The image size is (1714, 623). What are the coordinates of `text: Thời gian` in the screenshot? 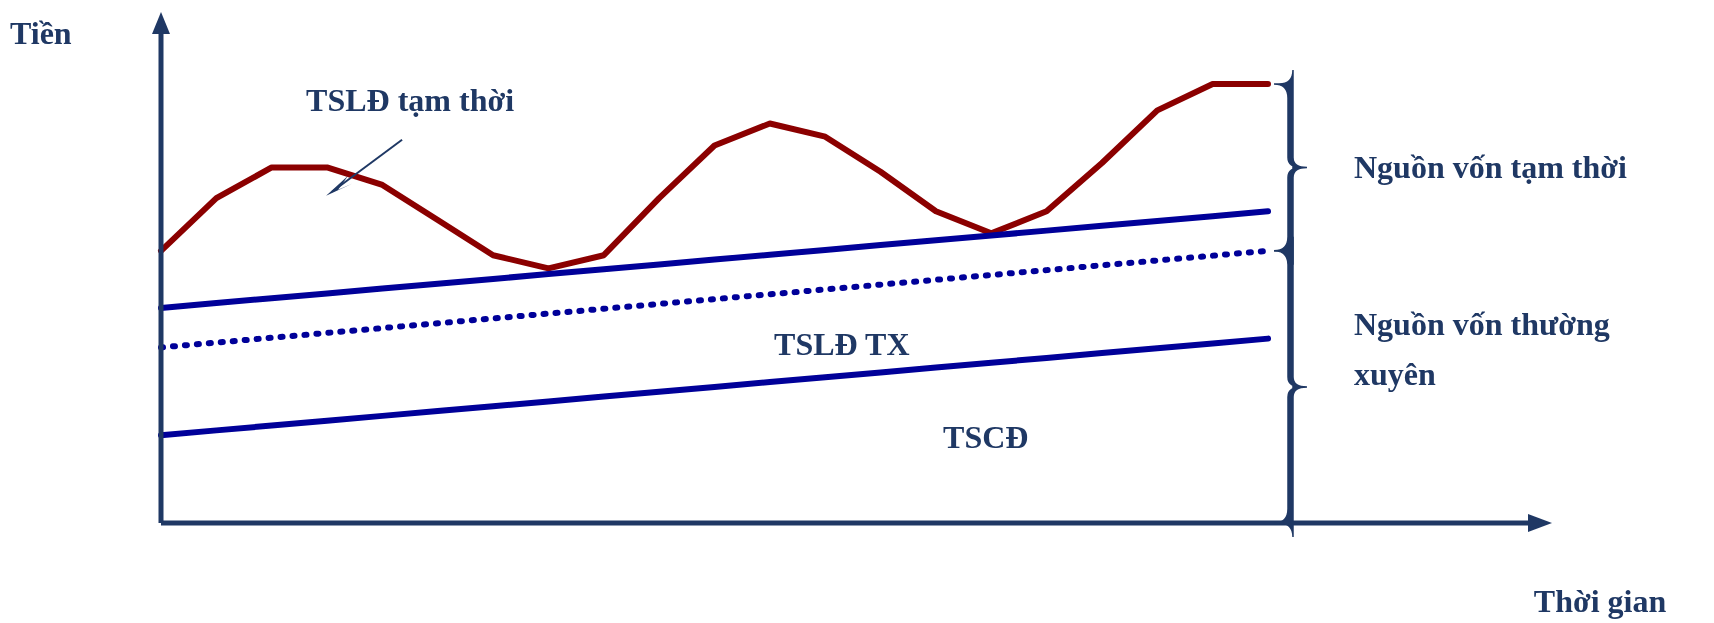 It's located at (1600, 601).